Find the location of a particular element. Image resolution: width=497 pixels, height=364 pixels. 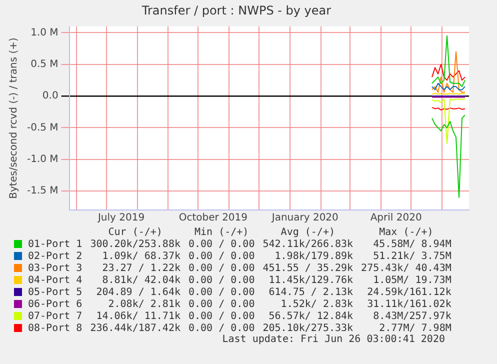

text: 11.45k/129.76k is located at coordinates (311, 280).